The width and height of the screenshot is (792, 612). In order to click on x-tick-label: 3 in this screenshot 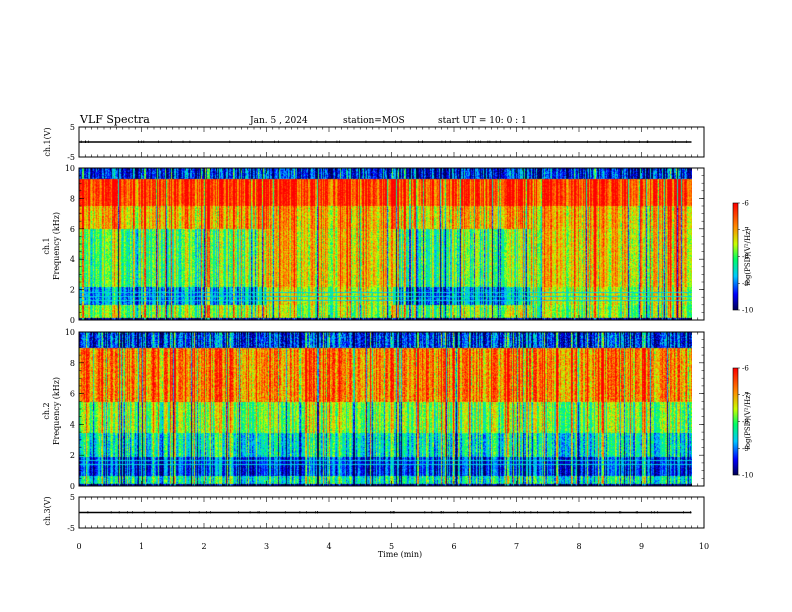, I will do `click(266, 546)`.